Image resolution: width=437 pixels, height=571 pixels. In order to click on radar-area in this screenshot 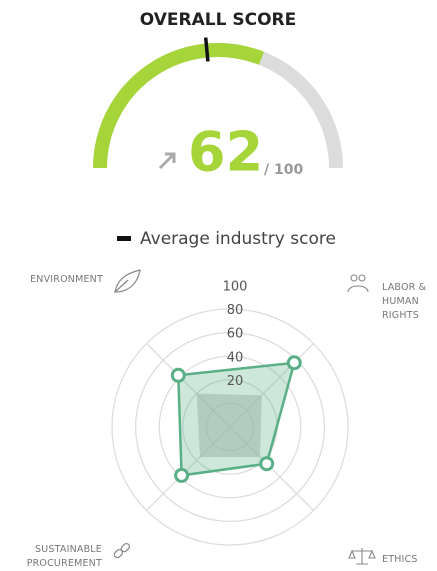, I will do `click(229, 425)`.